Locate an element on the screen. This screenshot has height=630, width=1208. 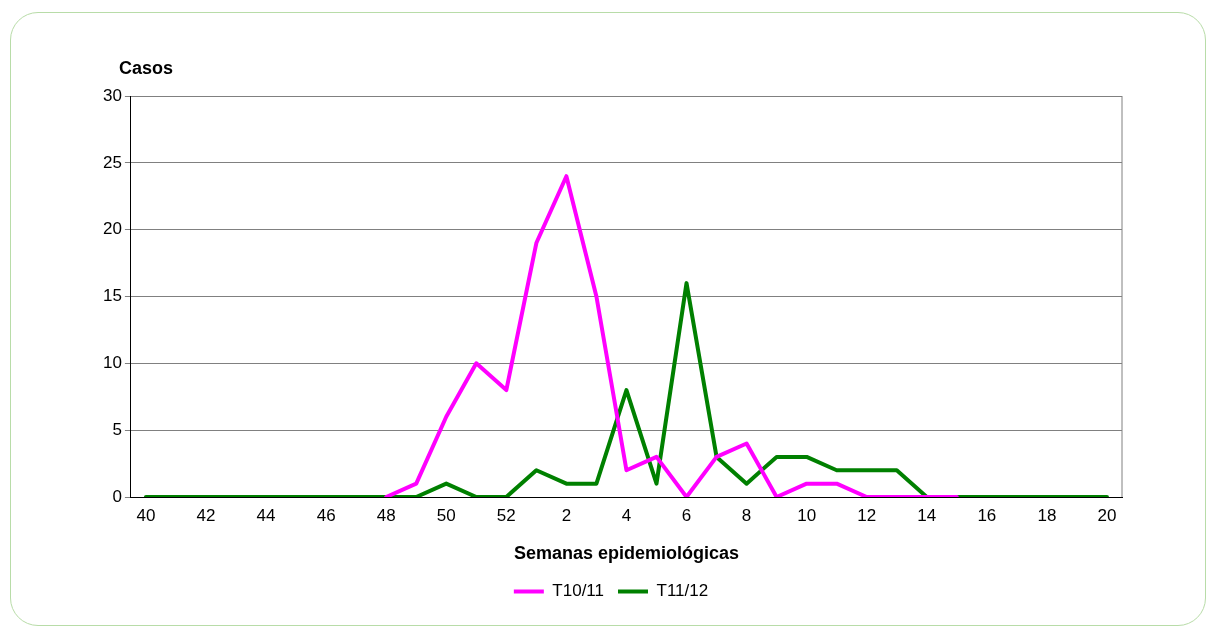
y-axis-title: Casos is located at coordinates (145, 67).